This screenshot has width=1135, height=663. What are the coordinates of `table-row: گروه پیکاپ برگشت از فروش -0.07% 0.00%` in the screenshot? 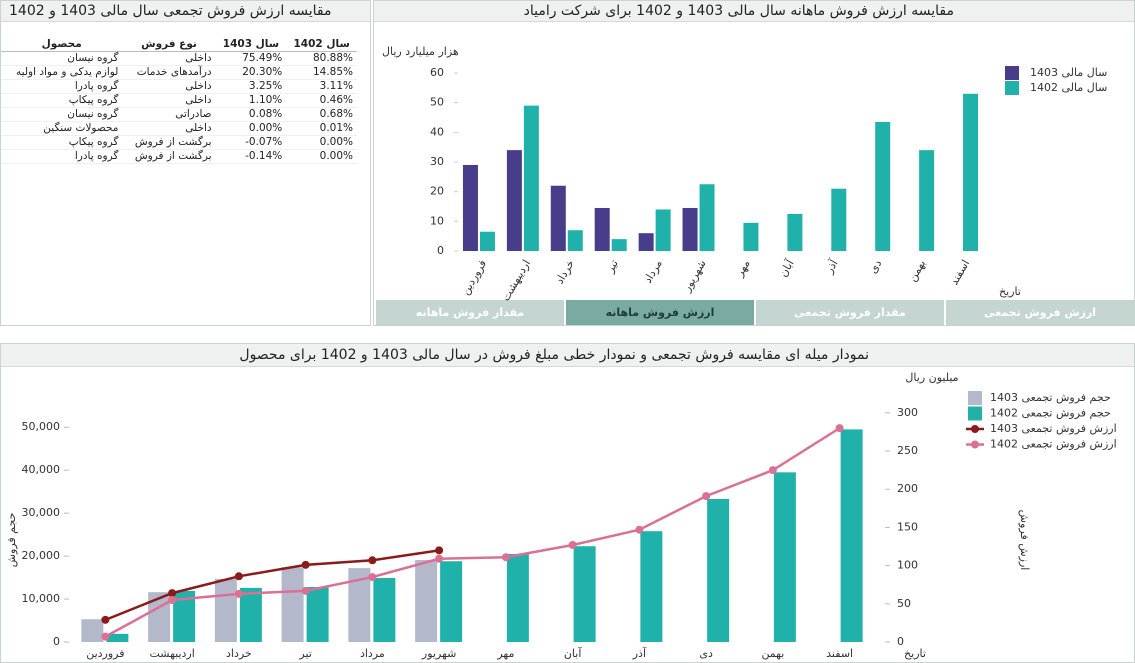 It's located at (179, 142).